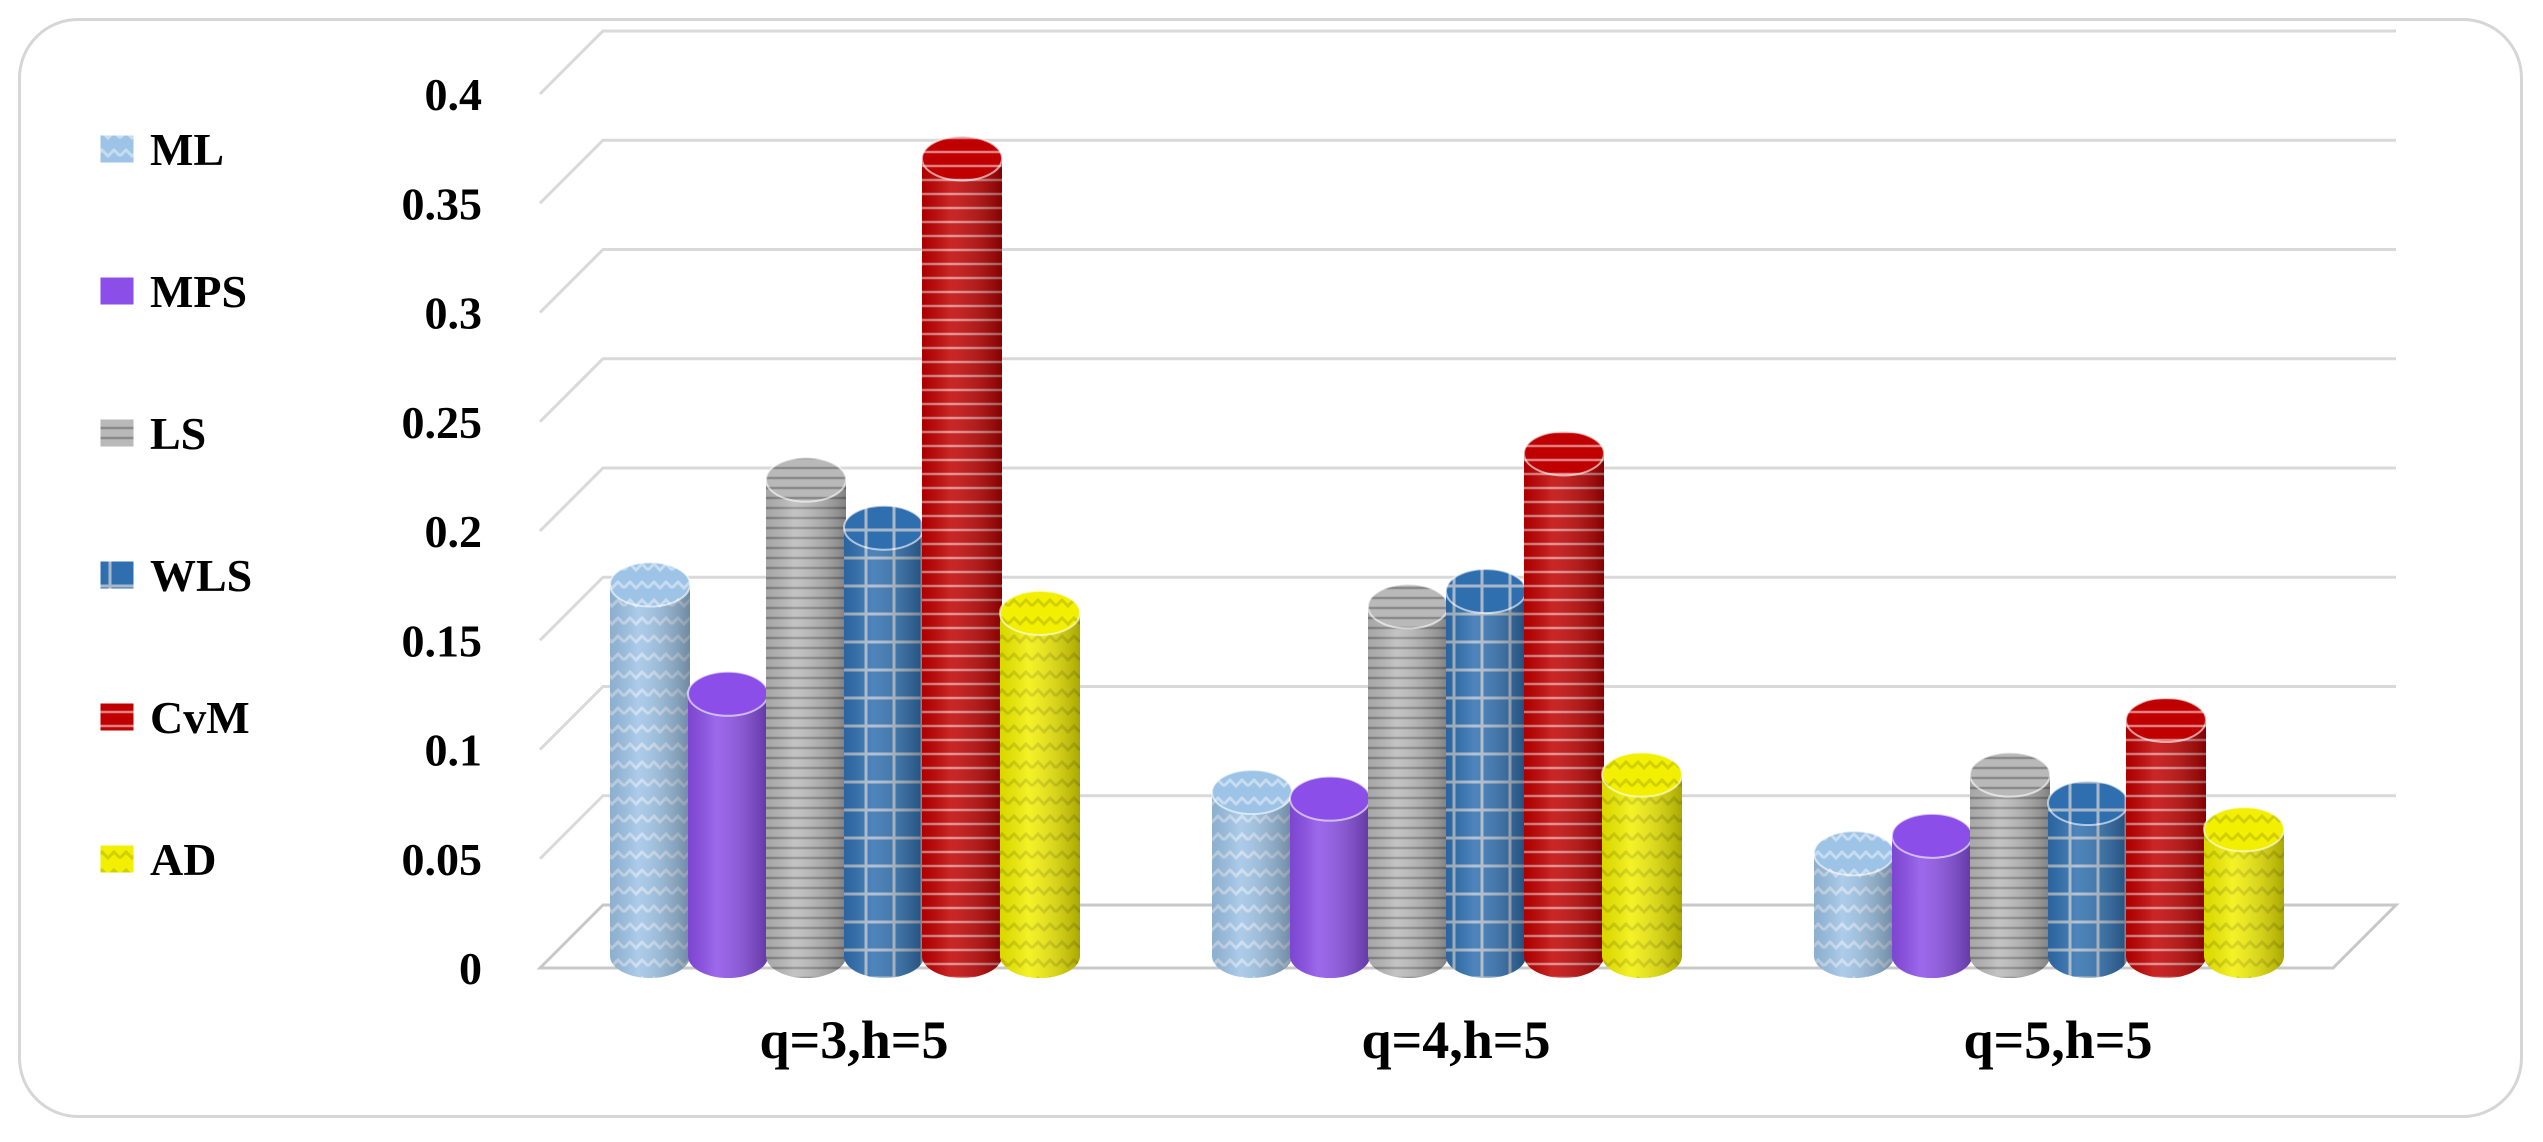  Describe the element at coordinates (442, 203) in the screenshot. I see `y-tick-label: 0.35` at that location.